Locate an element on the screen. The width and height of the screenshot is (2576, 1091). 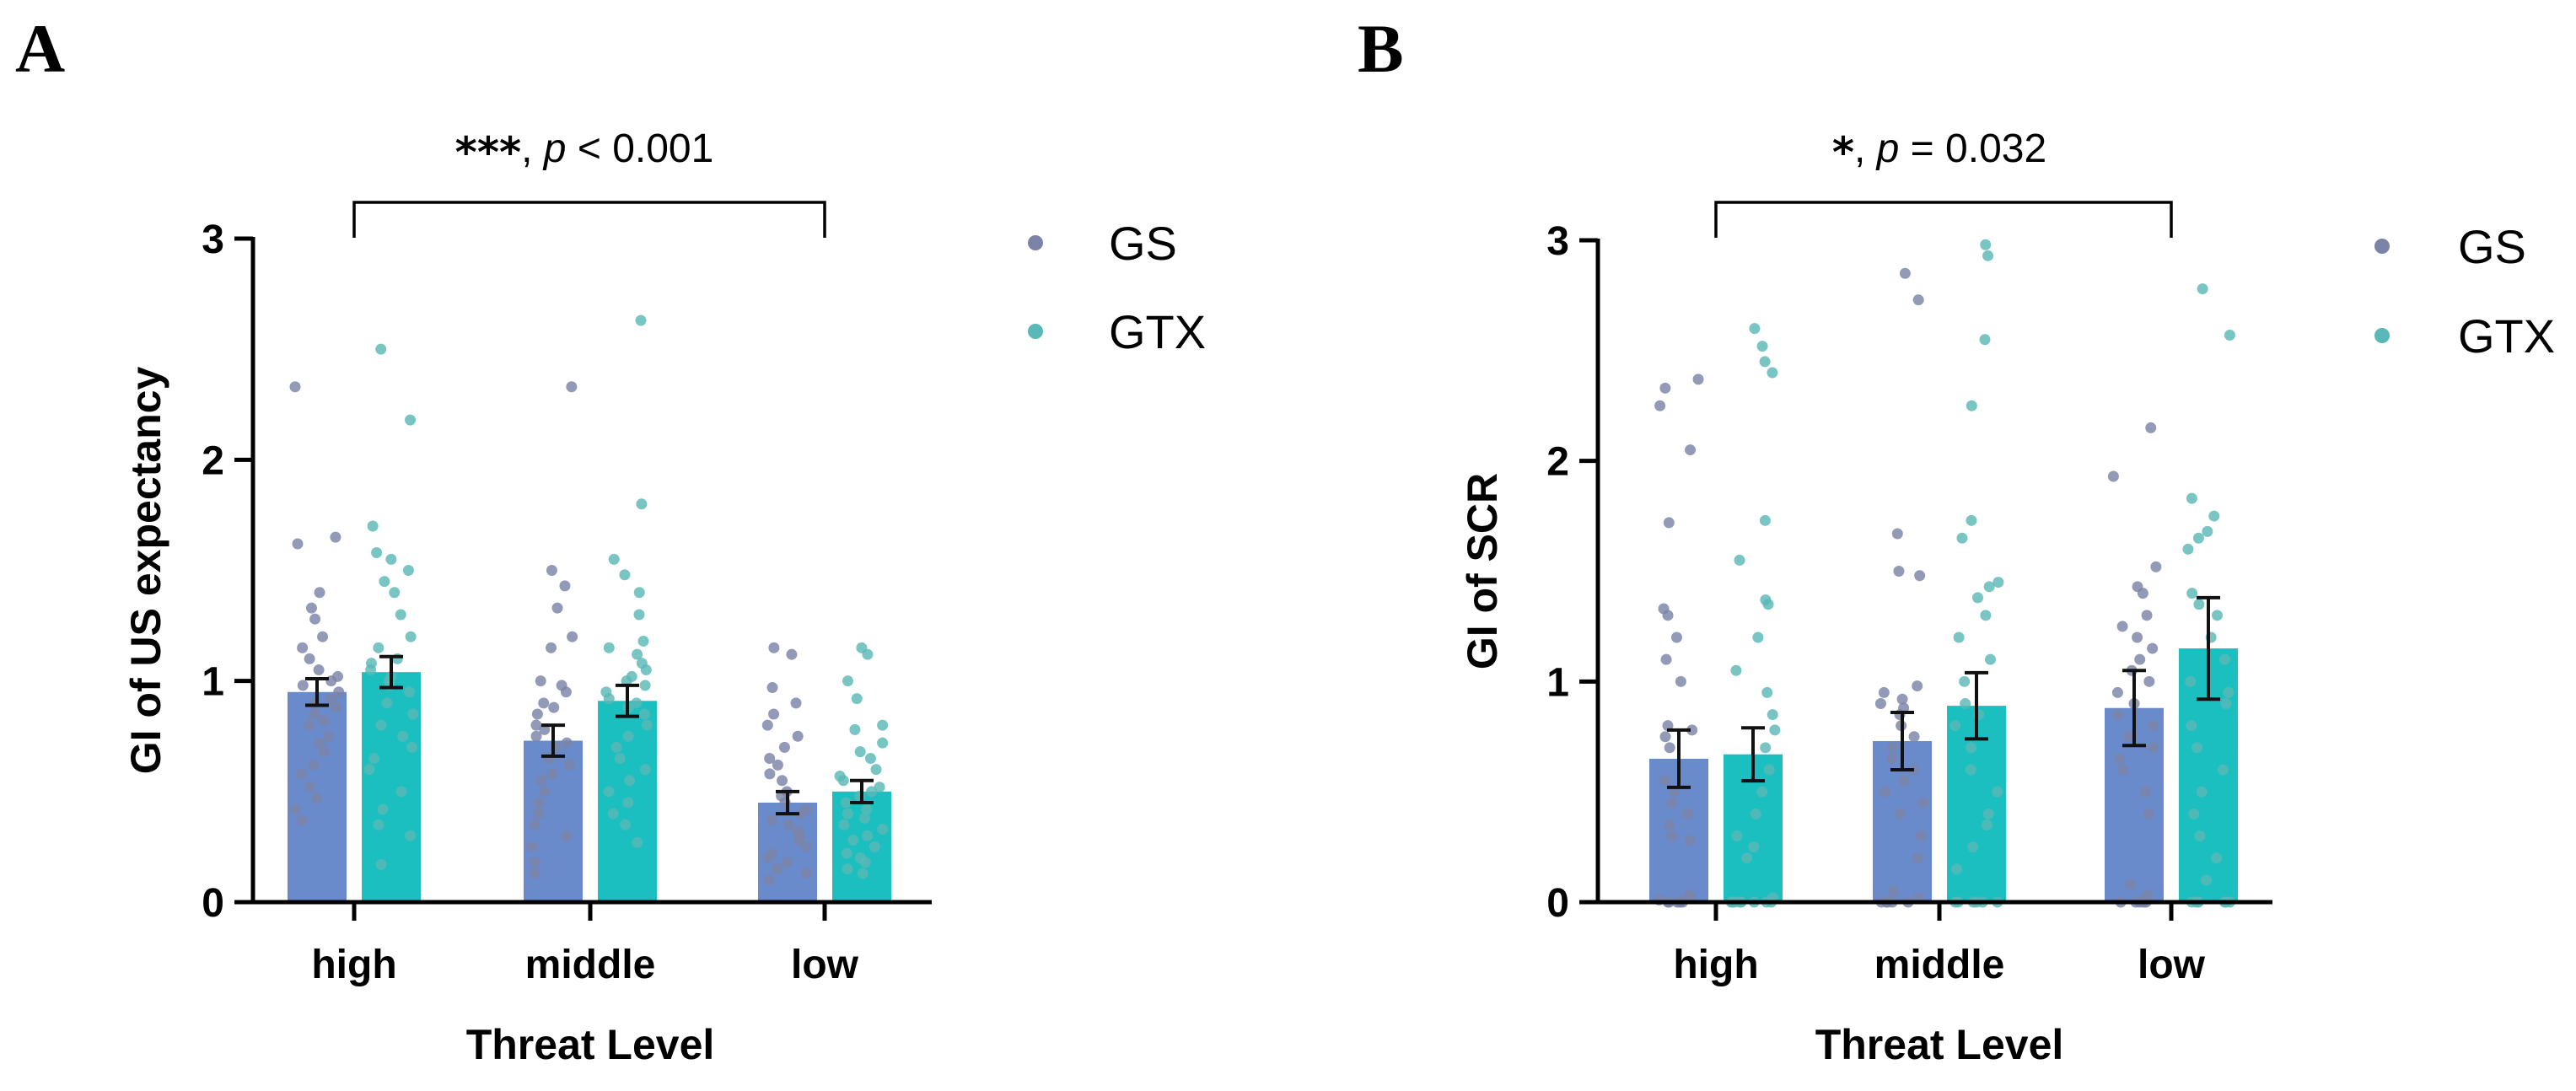
y-tick-label: 2 is located at coordinates (213, 460).